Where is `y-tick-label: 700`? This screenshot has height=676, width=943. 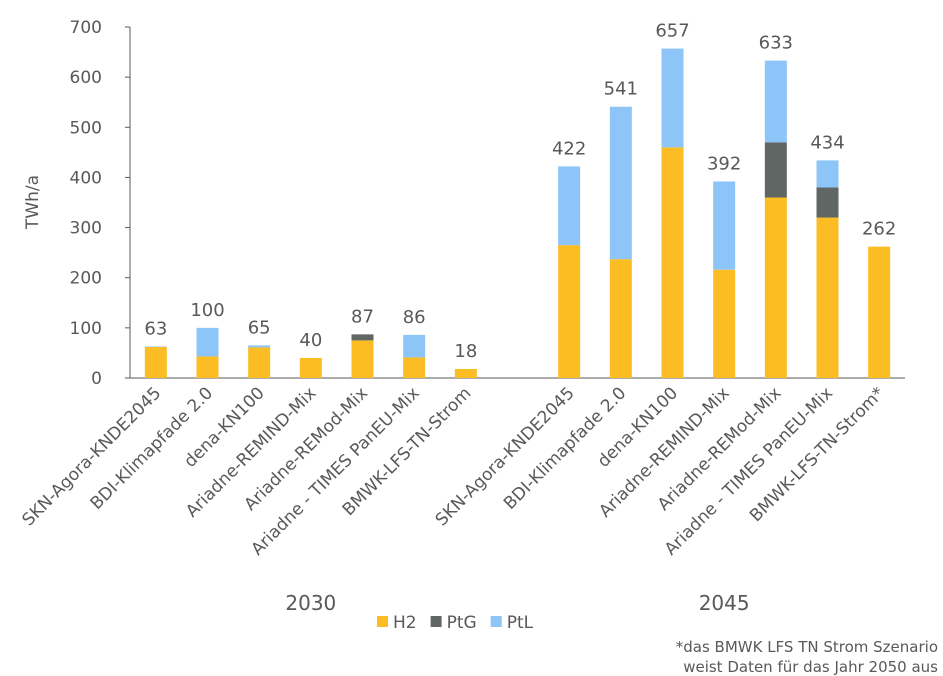
y-tick-label: 700 is located at coordinates (86, 28).